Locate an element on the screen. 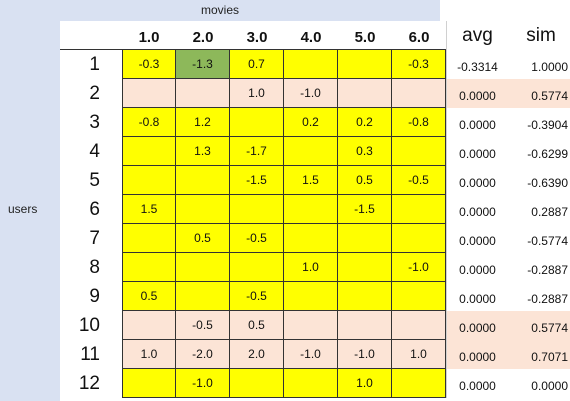  avg-cell: -0.3314 is located at coordinates (477, 64).